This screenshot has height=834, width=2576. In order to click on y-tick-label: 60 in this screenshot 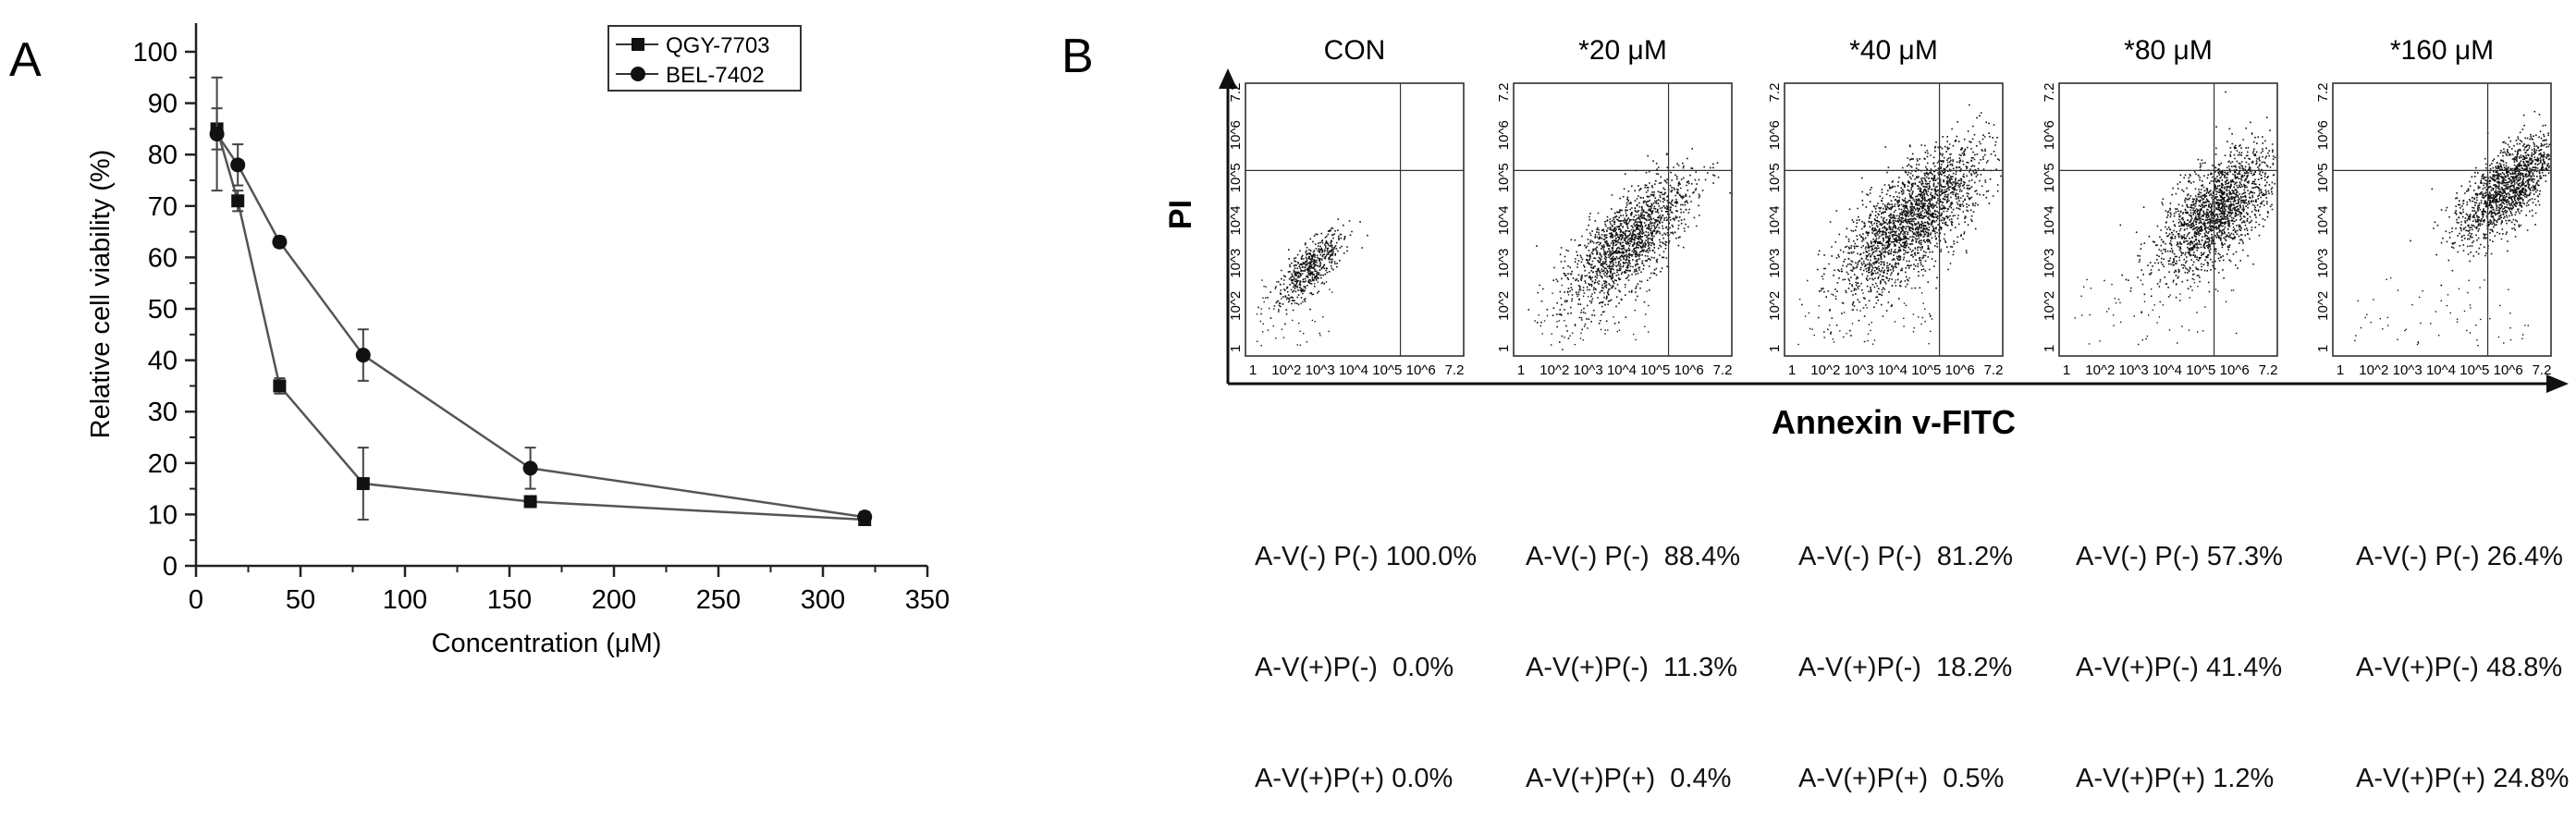, I will do `click(163, 258)`.